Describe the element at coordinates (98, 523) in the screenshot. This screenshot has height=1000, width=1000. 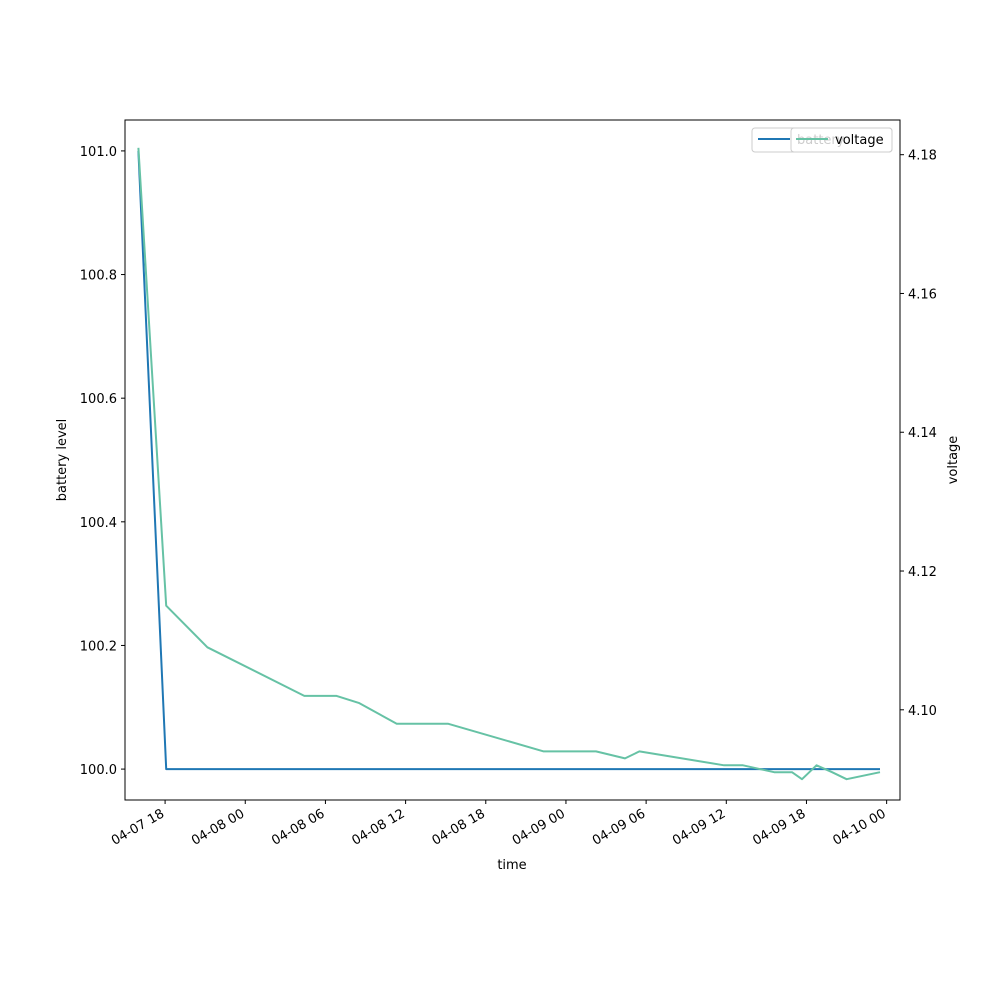
I see `y-tick-label: 100.4` at that location.